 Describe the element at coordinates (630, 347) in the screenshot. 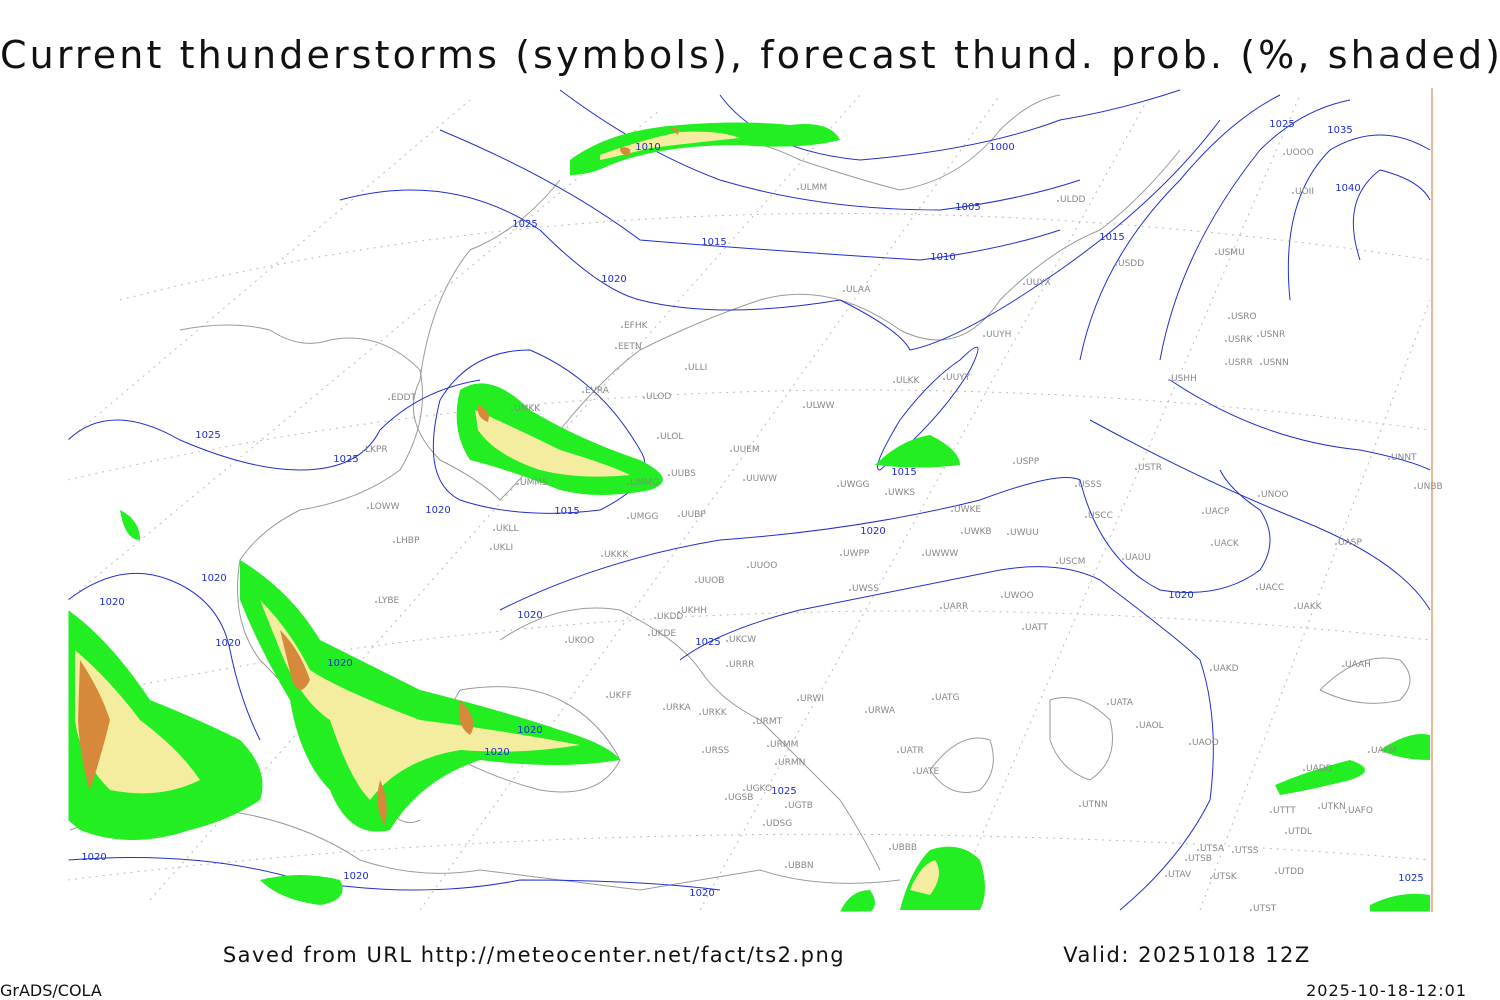

I see `station-label: EETN` at that location.